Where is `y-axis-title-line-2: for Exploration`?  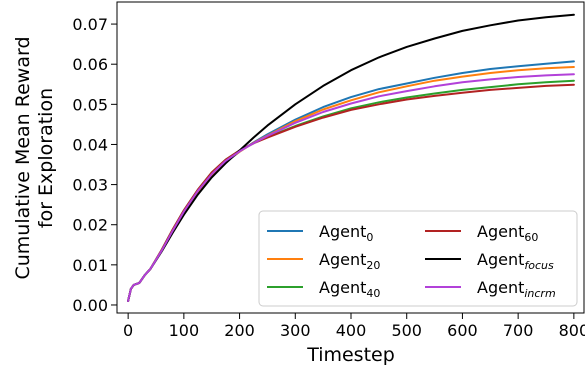 y-axis-title-line-2: for Exploration is located at coordinates (46, 158).